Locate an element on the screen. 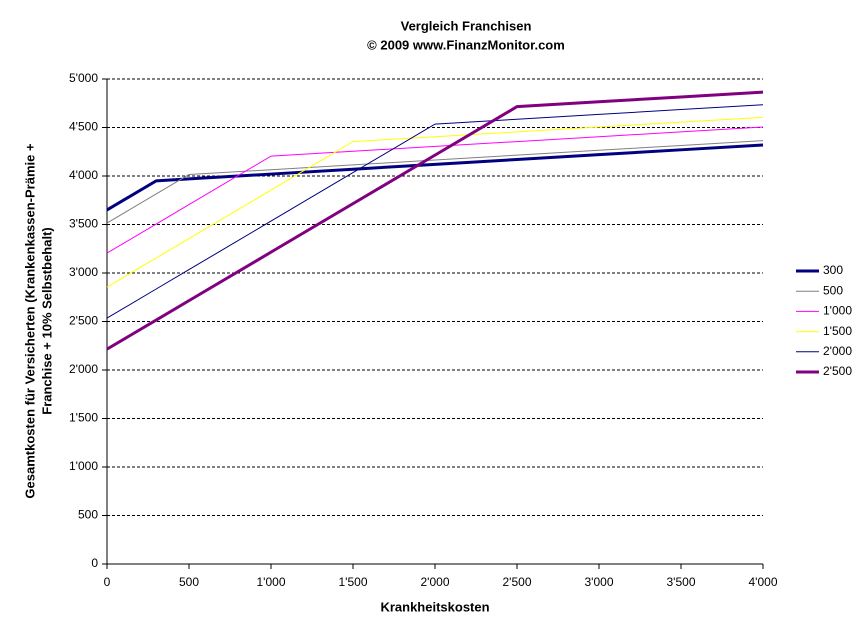 The image size is (866, 639). y-tick-label: 4'500 is located at coordinates (83, 127).